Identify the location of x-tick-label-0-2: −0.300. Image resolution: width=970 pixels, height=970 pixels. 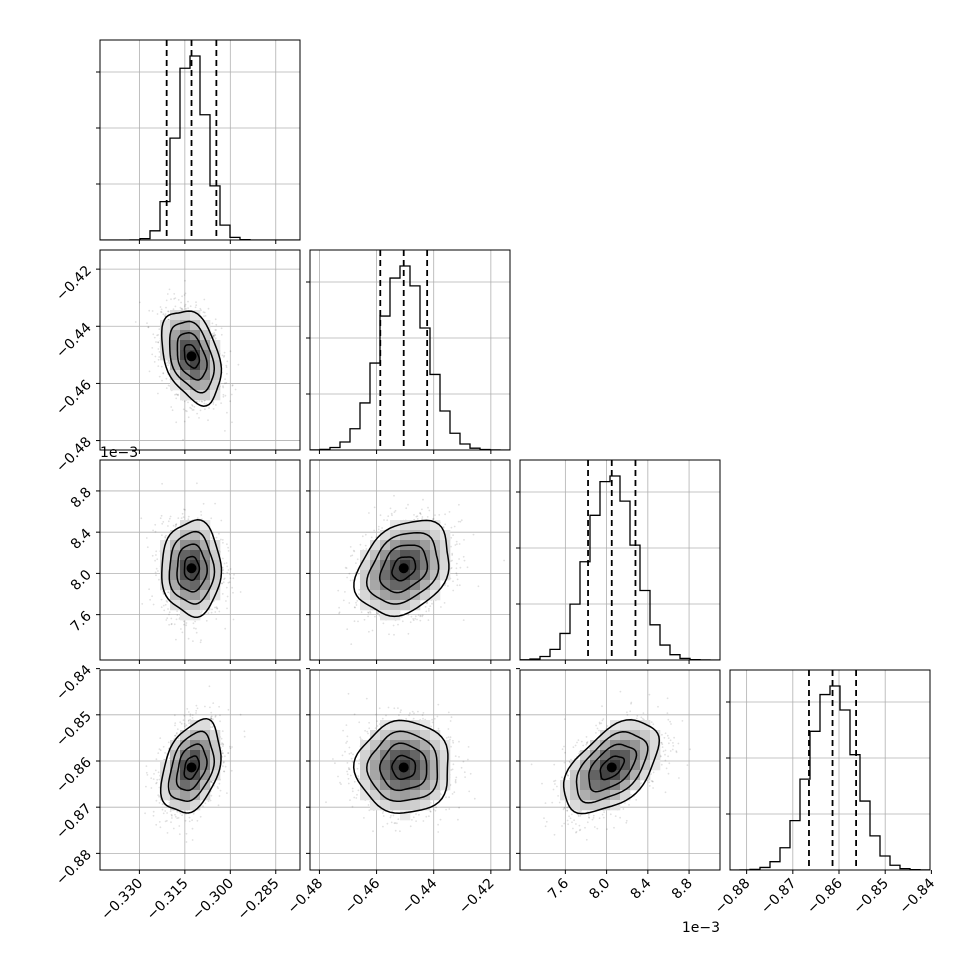
(213, 900).